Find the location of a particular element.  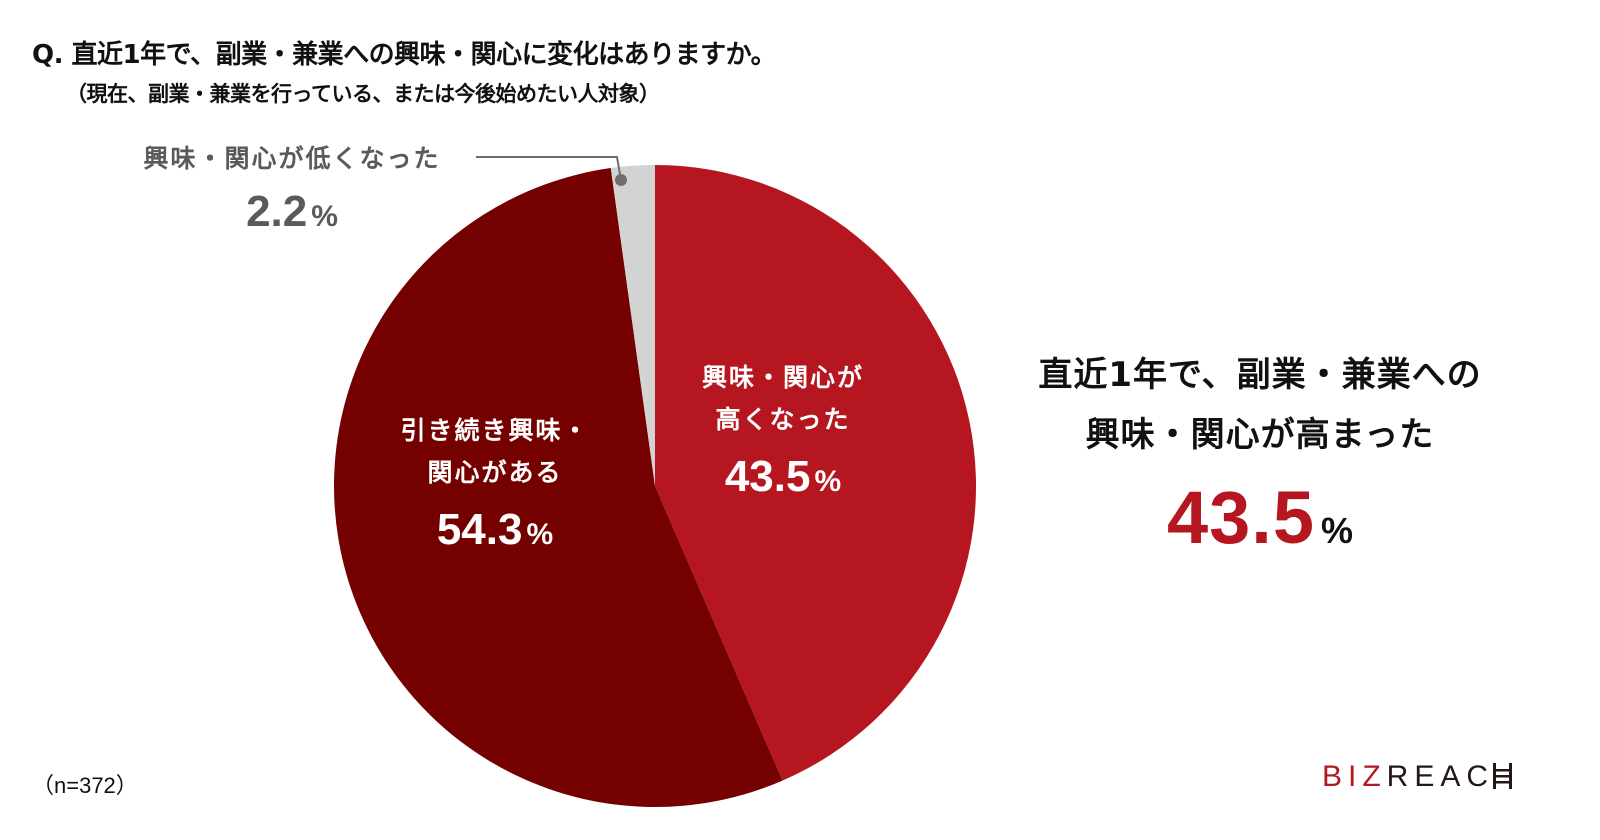

bizreach-logo: BIZREAC is located at coordinates (1418, 777).